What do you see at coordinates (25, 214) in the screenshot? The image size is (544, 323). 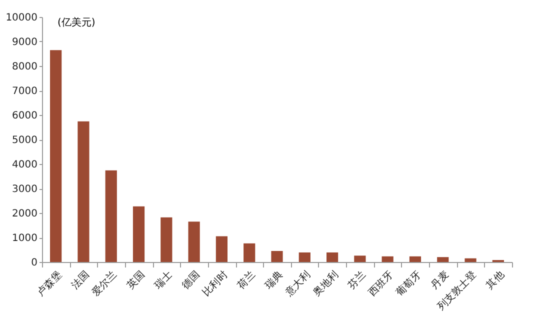 I see `y-tick-label: 2000` at bounding box center [25, 214].